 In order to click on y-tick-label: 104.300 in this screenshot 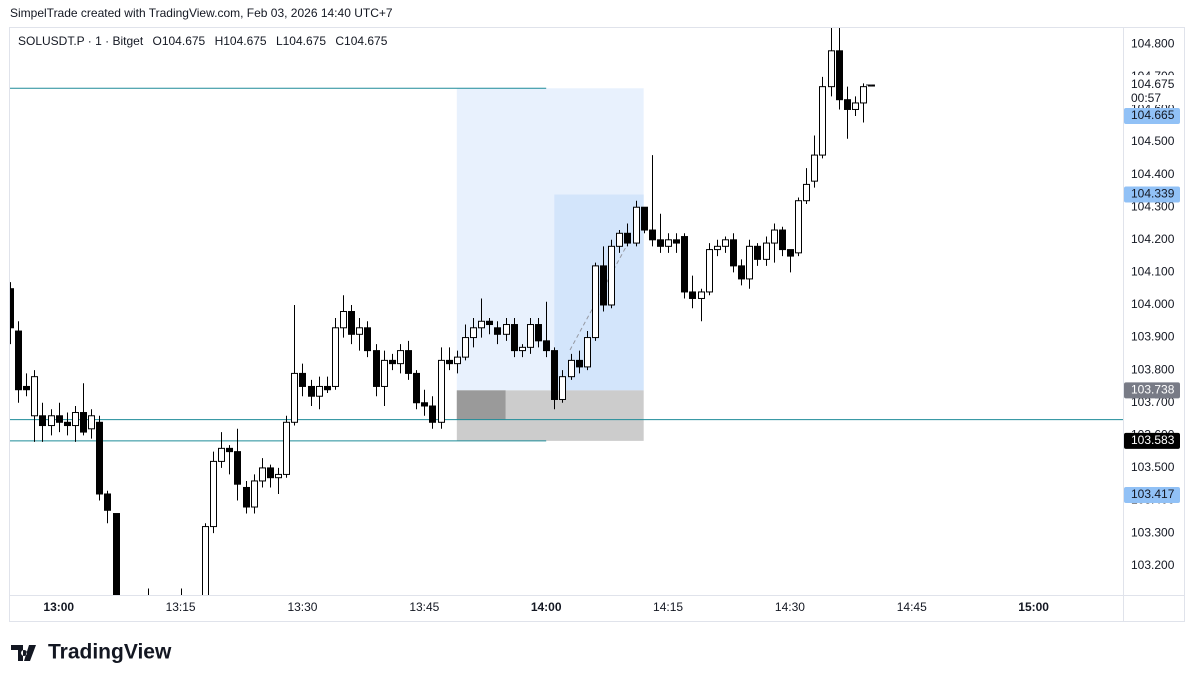, I will do `click(1153, 206)`.